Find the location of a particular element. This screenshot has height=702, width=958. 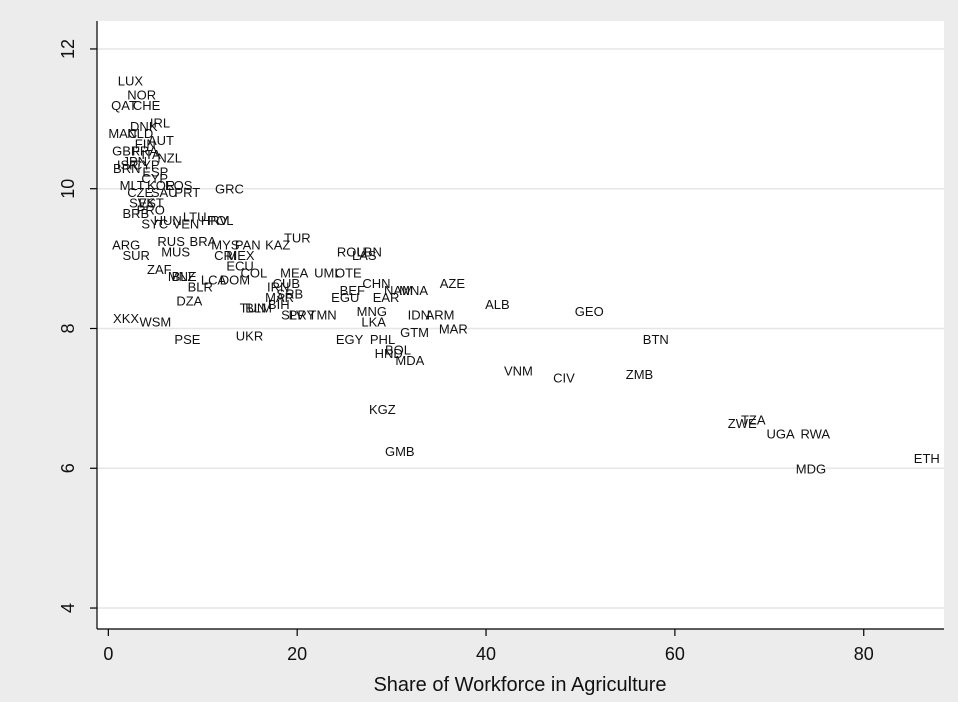

point-label: COL is located at coordinates (254, 273).